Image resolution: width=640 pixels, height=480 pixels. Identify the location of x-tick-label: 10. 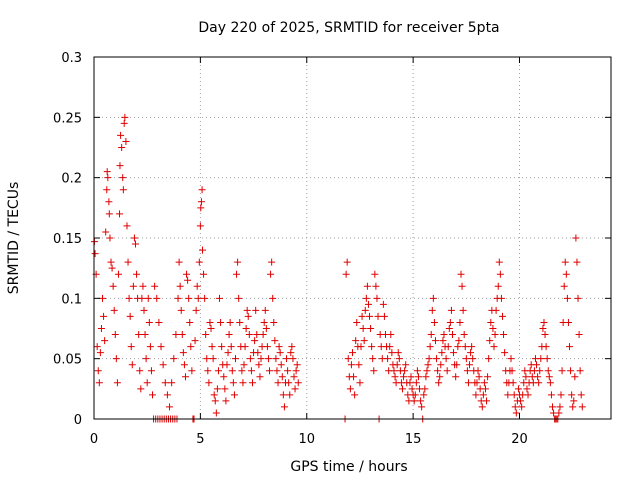
(306, 439).